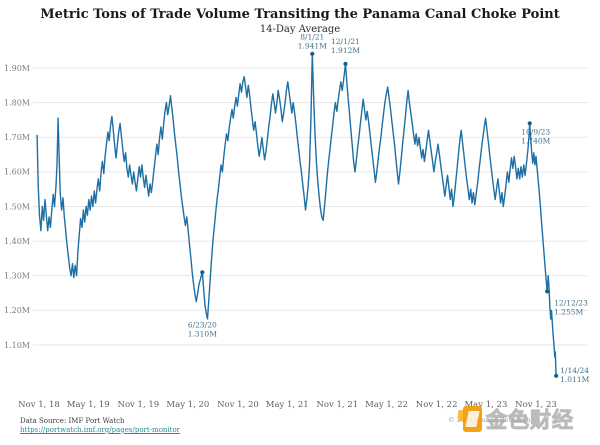 The width and height of the screenshot is (600, 445). What do you see at coordinates (139, 405) in the screenshot?
I see `x-axis-tick-label: Nov 1, 19` at bounding box center [139, 405].